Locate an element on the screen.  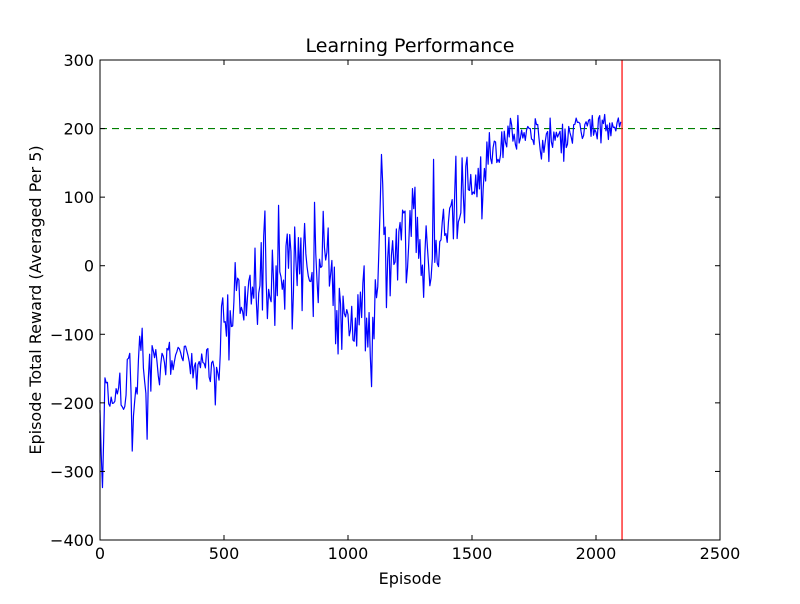
x-tick-label: 1500 is located at coordinates (472, 553).